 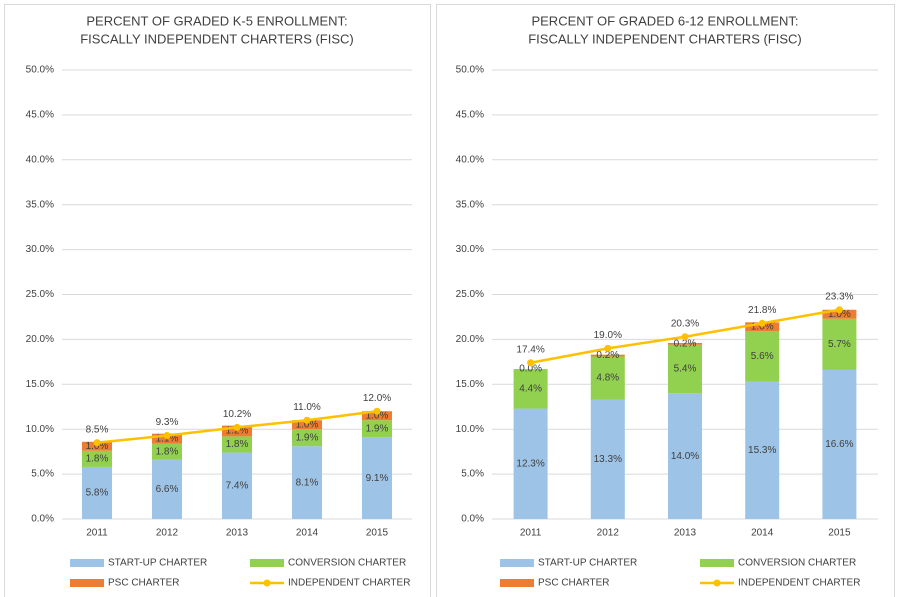 I want to click on data-label: 5.8%, so click(x=97, y=493).